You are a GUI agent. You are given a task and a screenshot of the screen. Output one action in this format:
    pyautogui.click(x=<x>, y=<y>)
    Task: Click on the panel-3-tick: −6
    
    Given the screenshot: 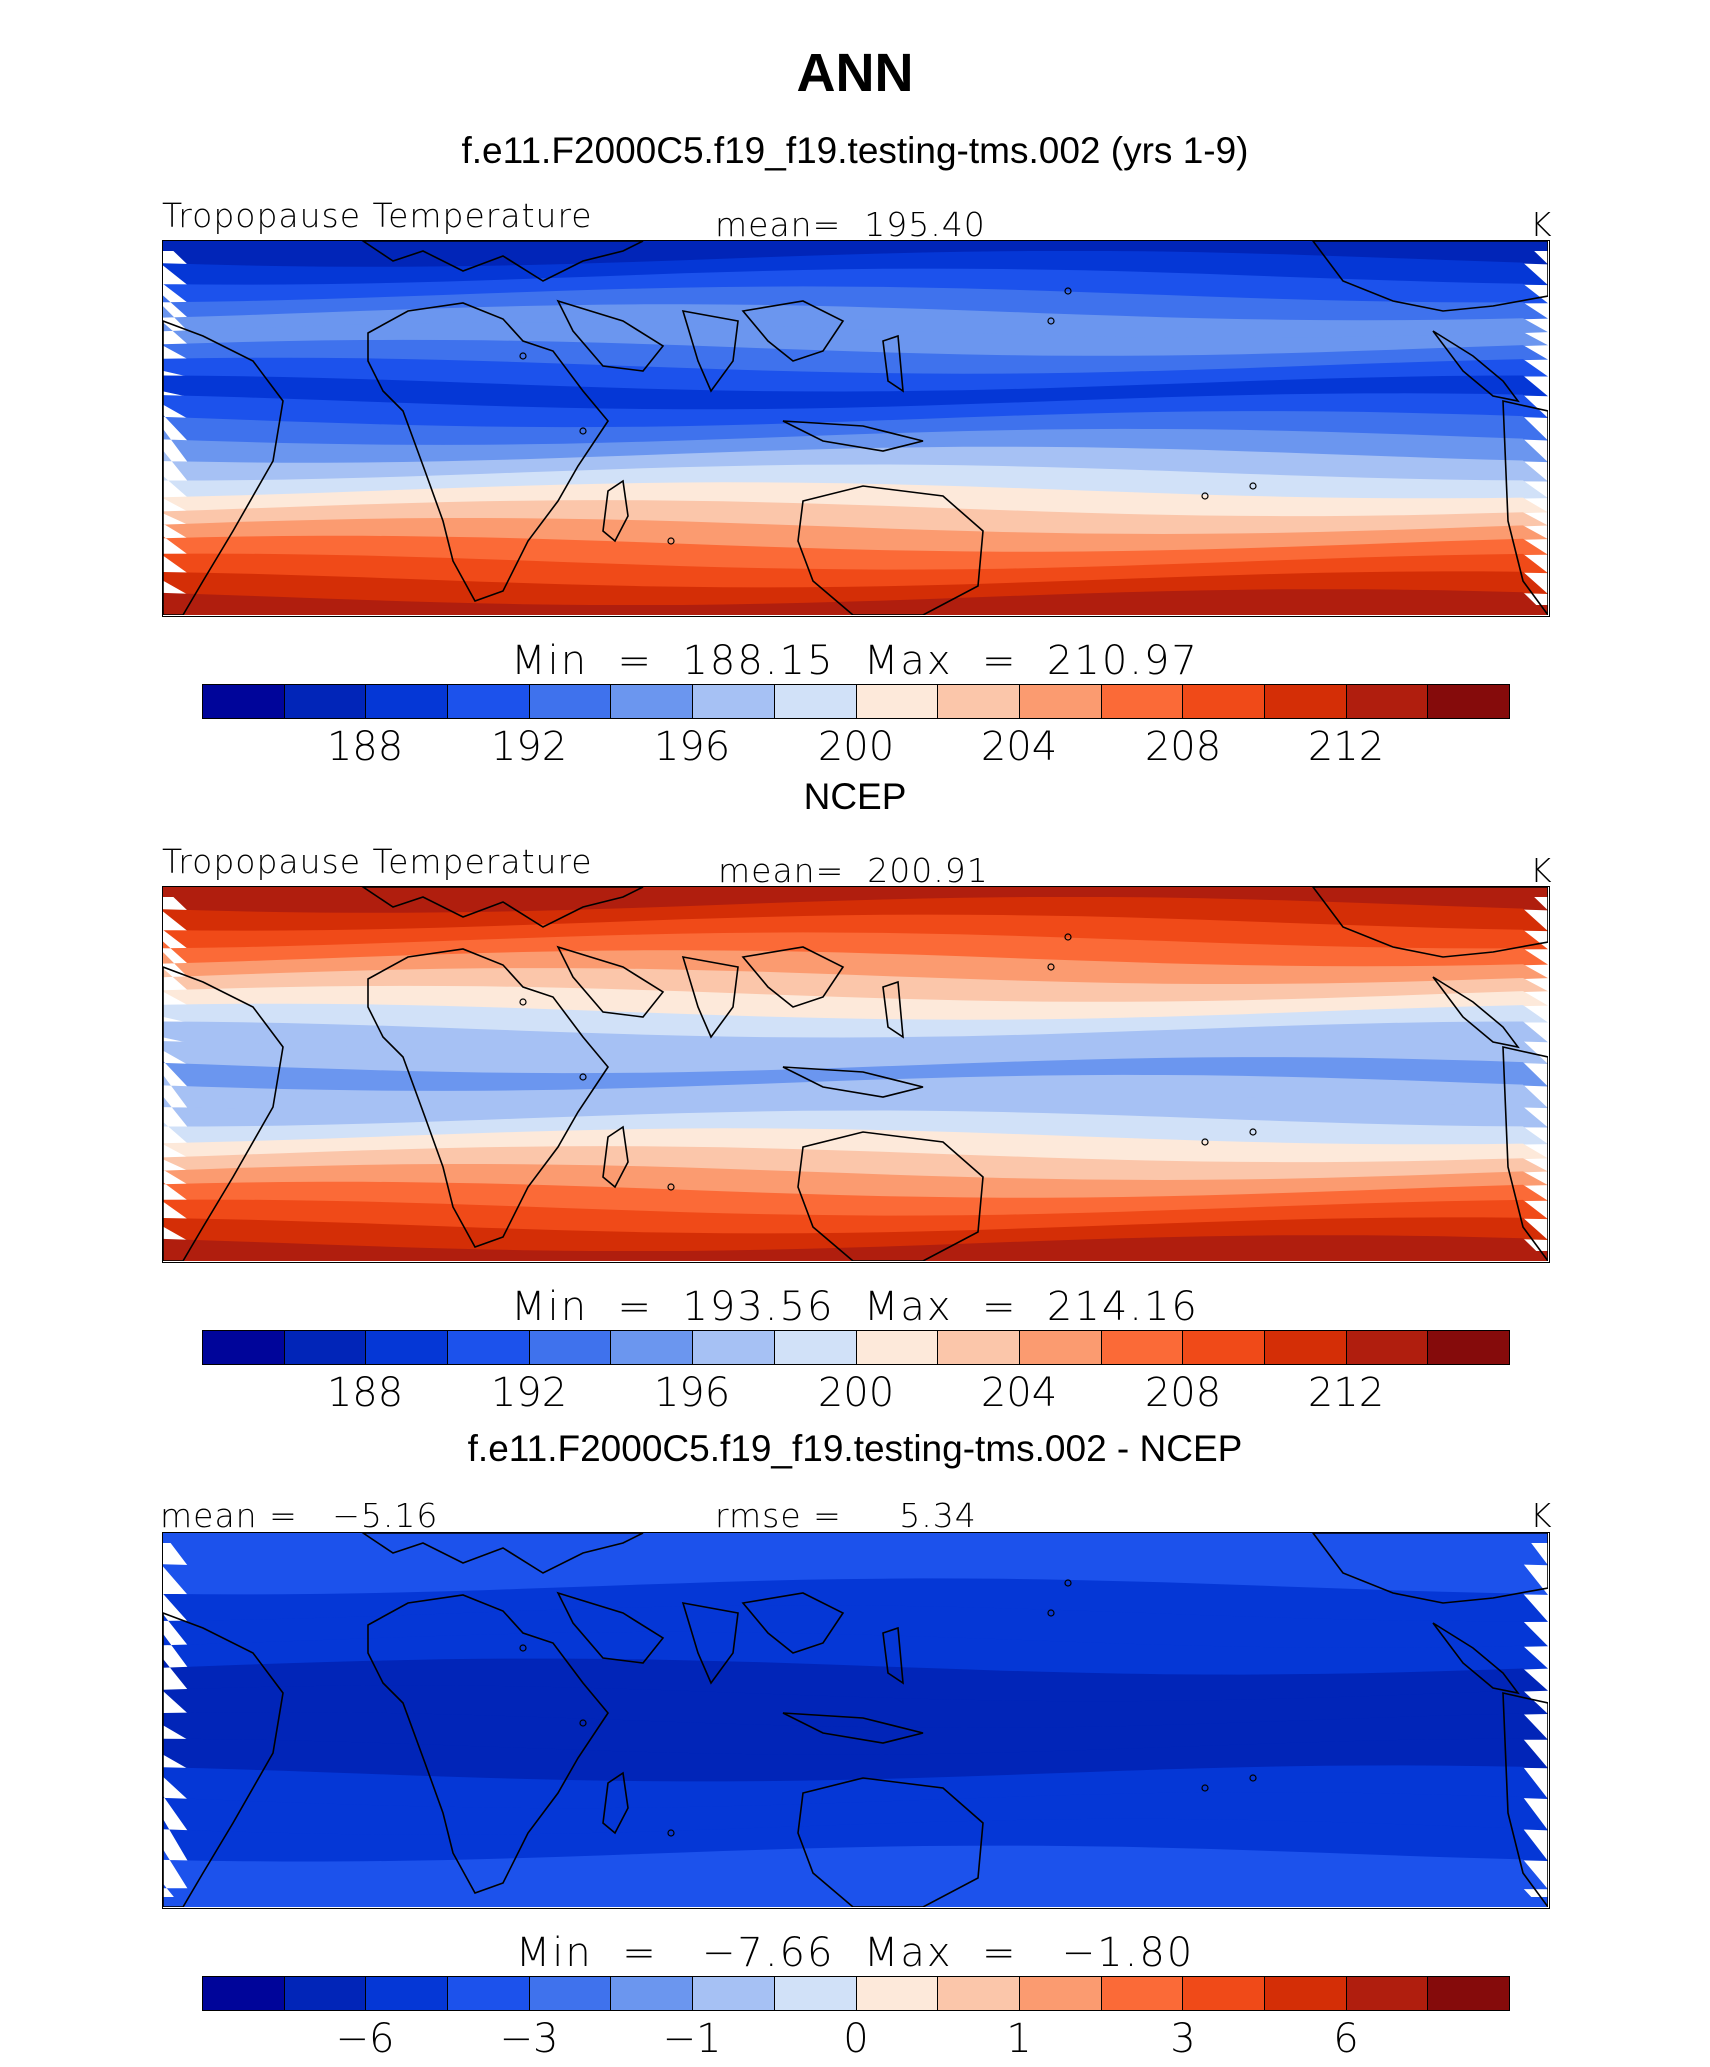 What is the action you would take?
    pyautogui.click(x=365, y=2039)
    